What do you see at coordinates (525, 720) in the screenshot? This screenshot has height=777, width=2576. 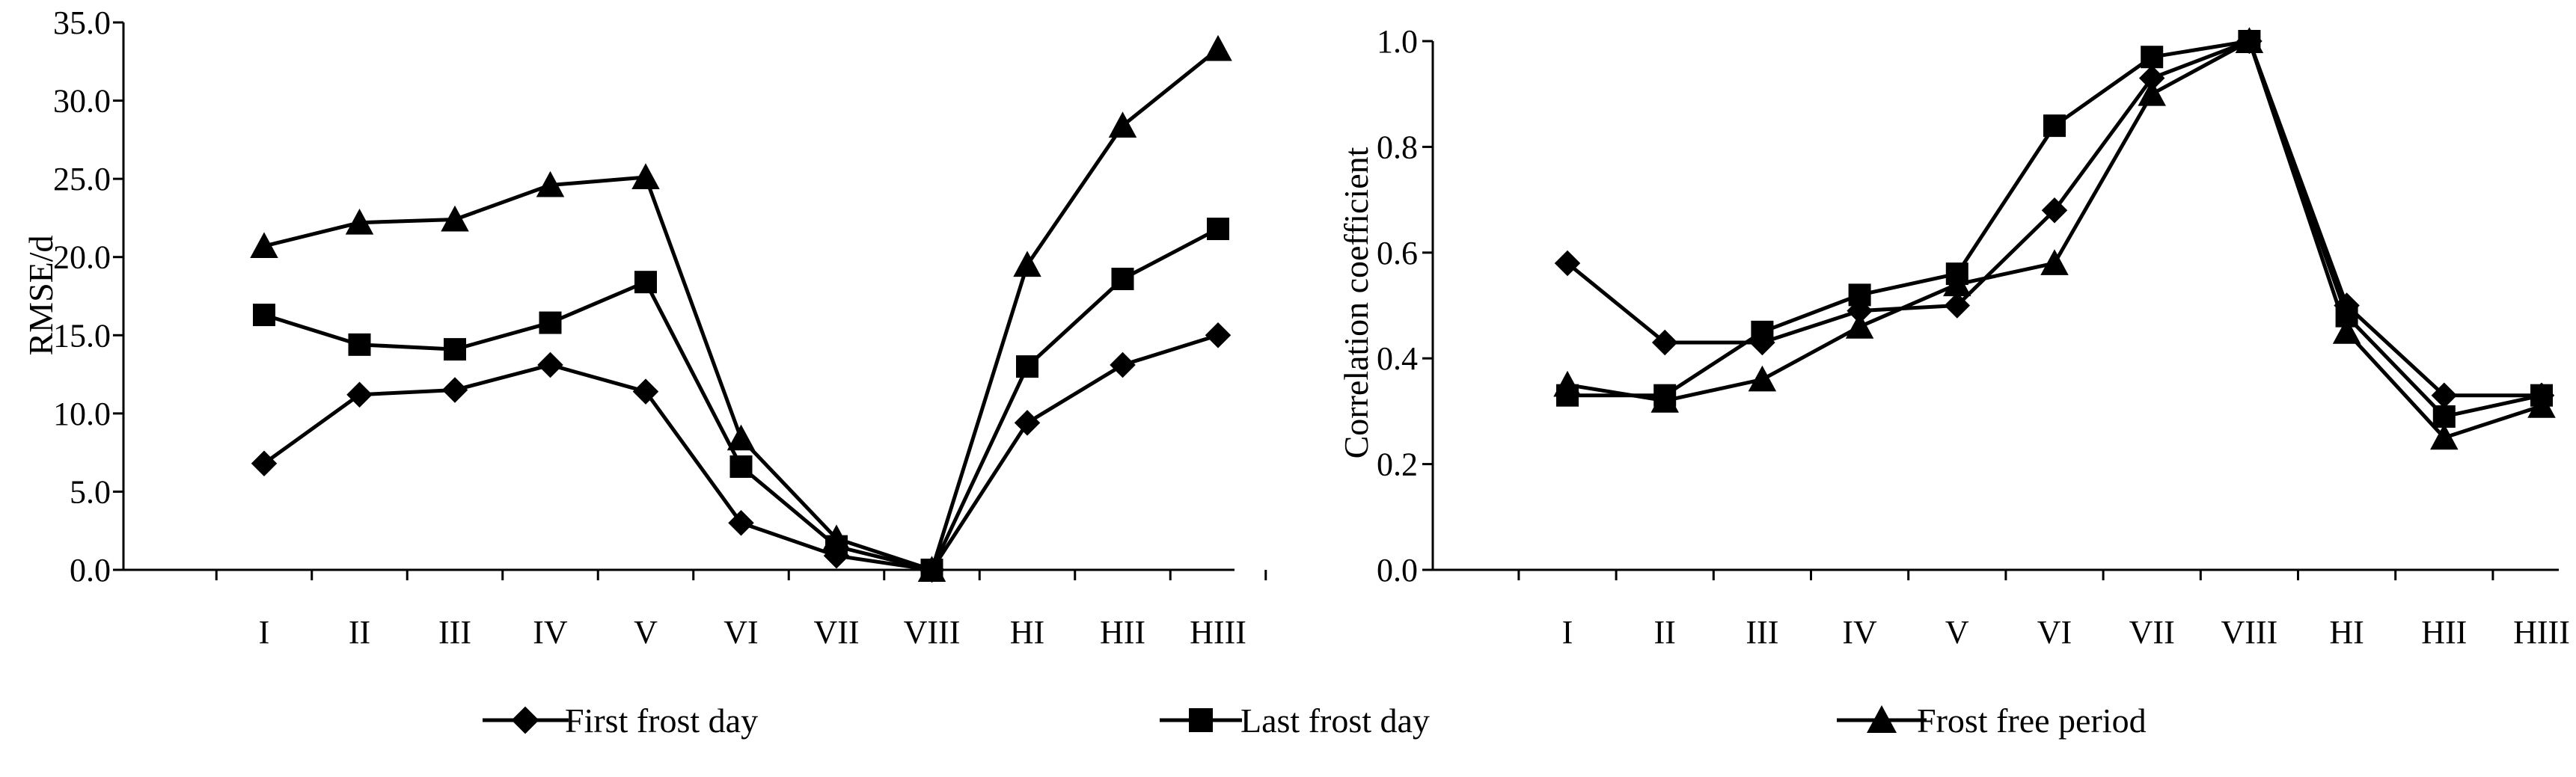 I see `legend-marker-diamond` at bounding box center [525, 720].